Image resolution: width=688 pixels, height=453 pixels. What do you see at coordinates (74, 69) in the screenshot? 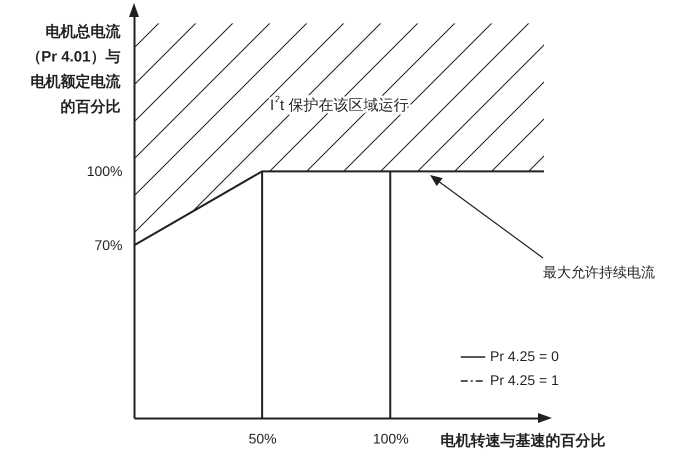
I see `y-axis-title: 电机总电流（Pr 4.01）与电机额定电流的百分比` at bounding box center [74, 69].